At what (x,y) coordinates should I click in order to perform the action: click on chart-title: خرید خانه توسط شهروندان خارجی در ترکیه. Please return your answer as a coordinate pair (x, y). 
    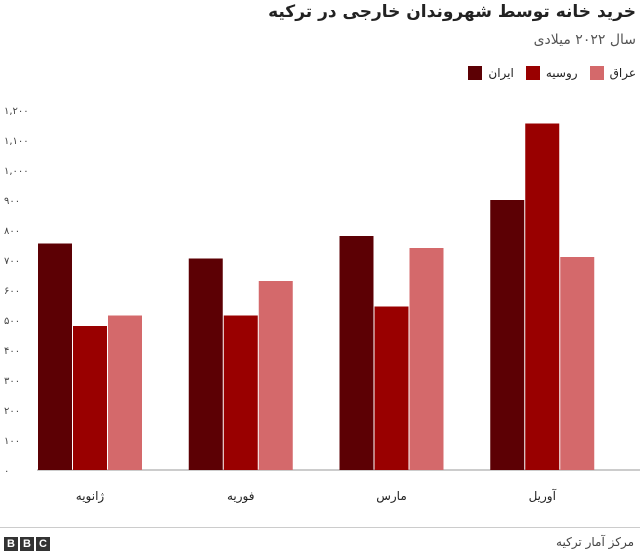
    Looking at the image, I should click on (452, 12).